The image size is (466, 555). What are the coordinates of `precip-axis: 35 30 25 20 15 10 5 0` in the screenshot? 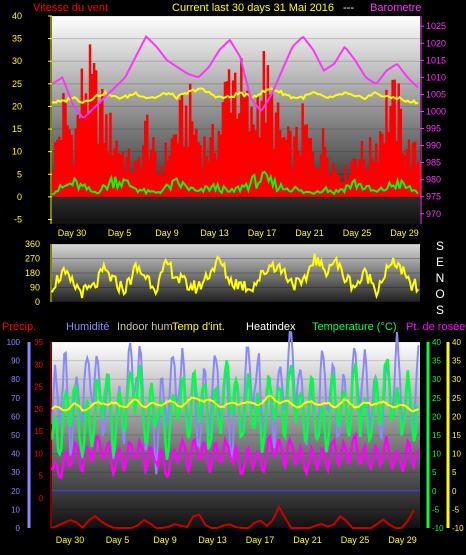 It's located at (43, 433).